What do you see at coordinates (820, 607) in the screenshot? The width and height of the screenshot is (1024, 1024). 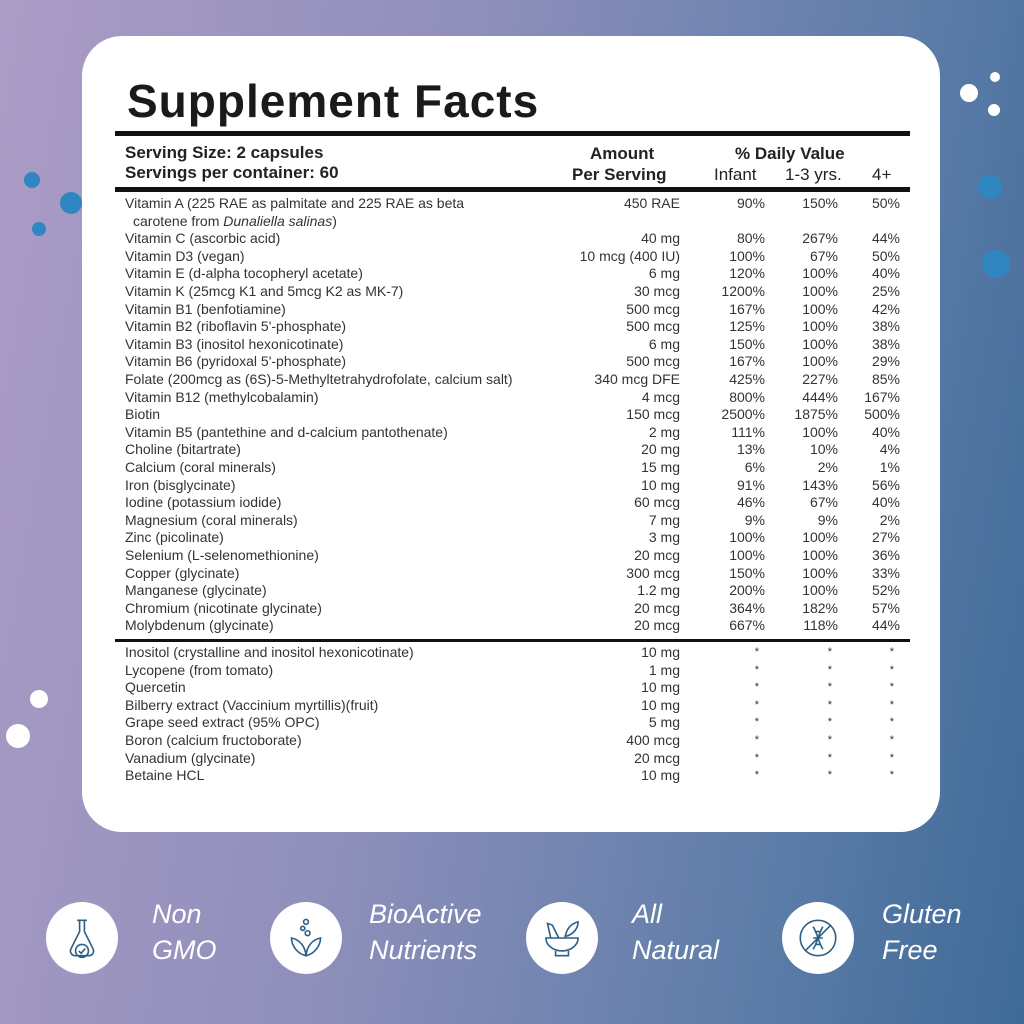 I see `toddler-dv: 182%` at bounding box center [820, 607].